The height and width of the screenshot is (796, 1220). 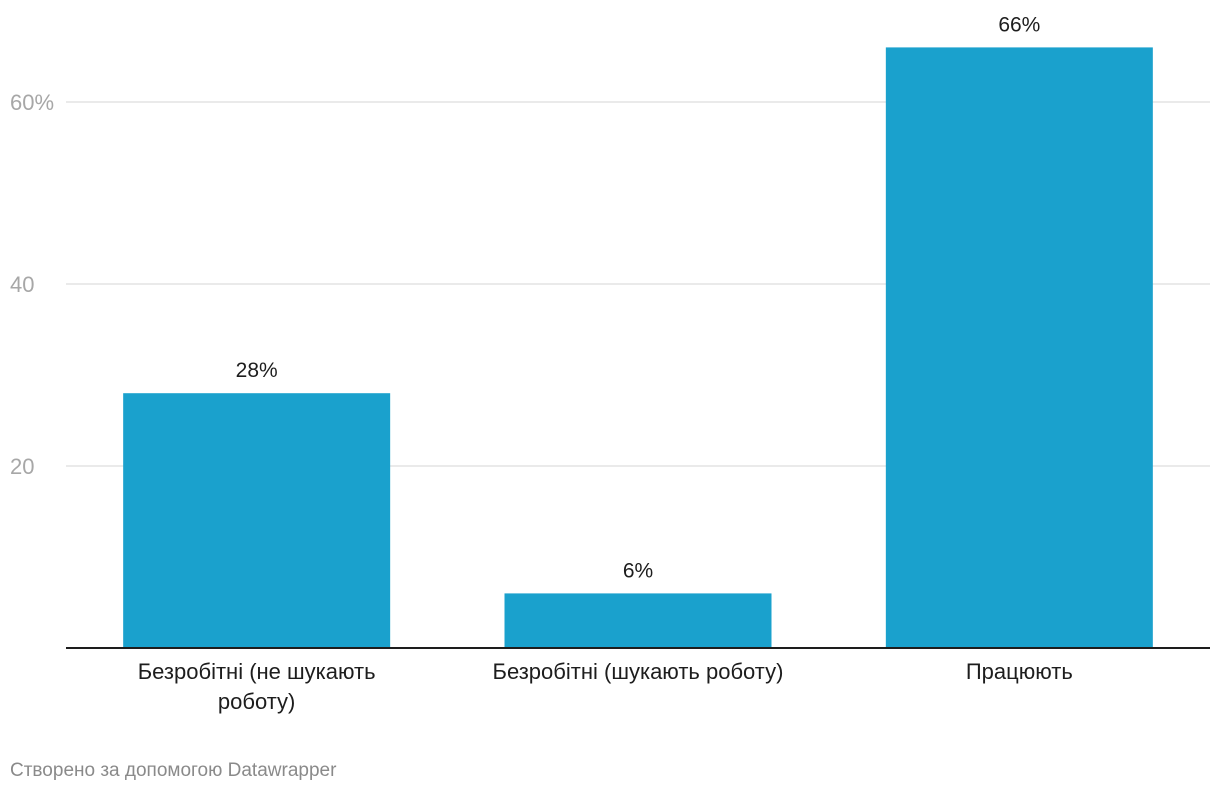 I want to click on category-label: Безробітні (шукають роботу), so click(x=638, y=671).